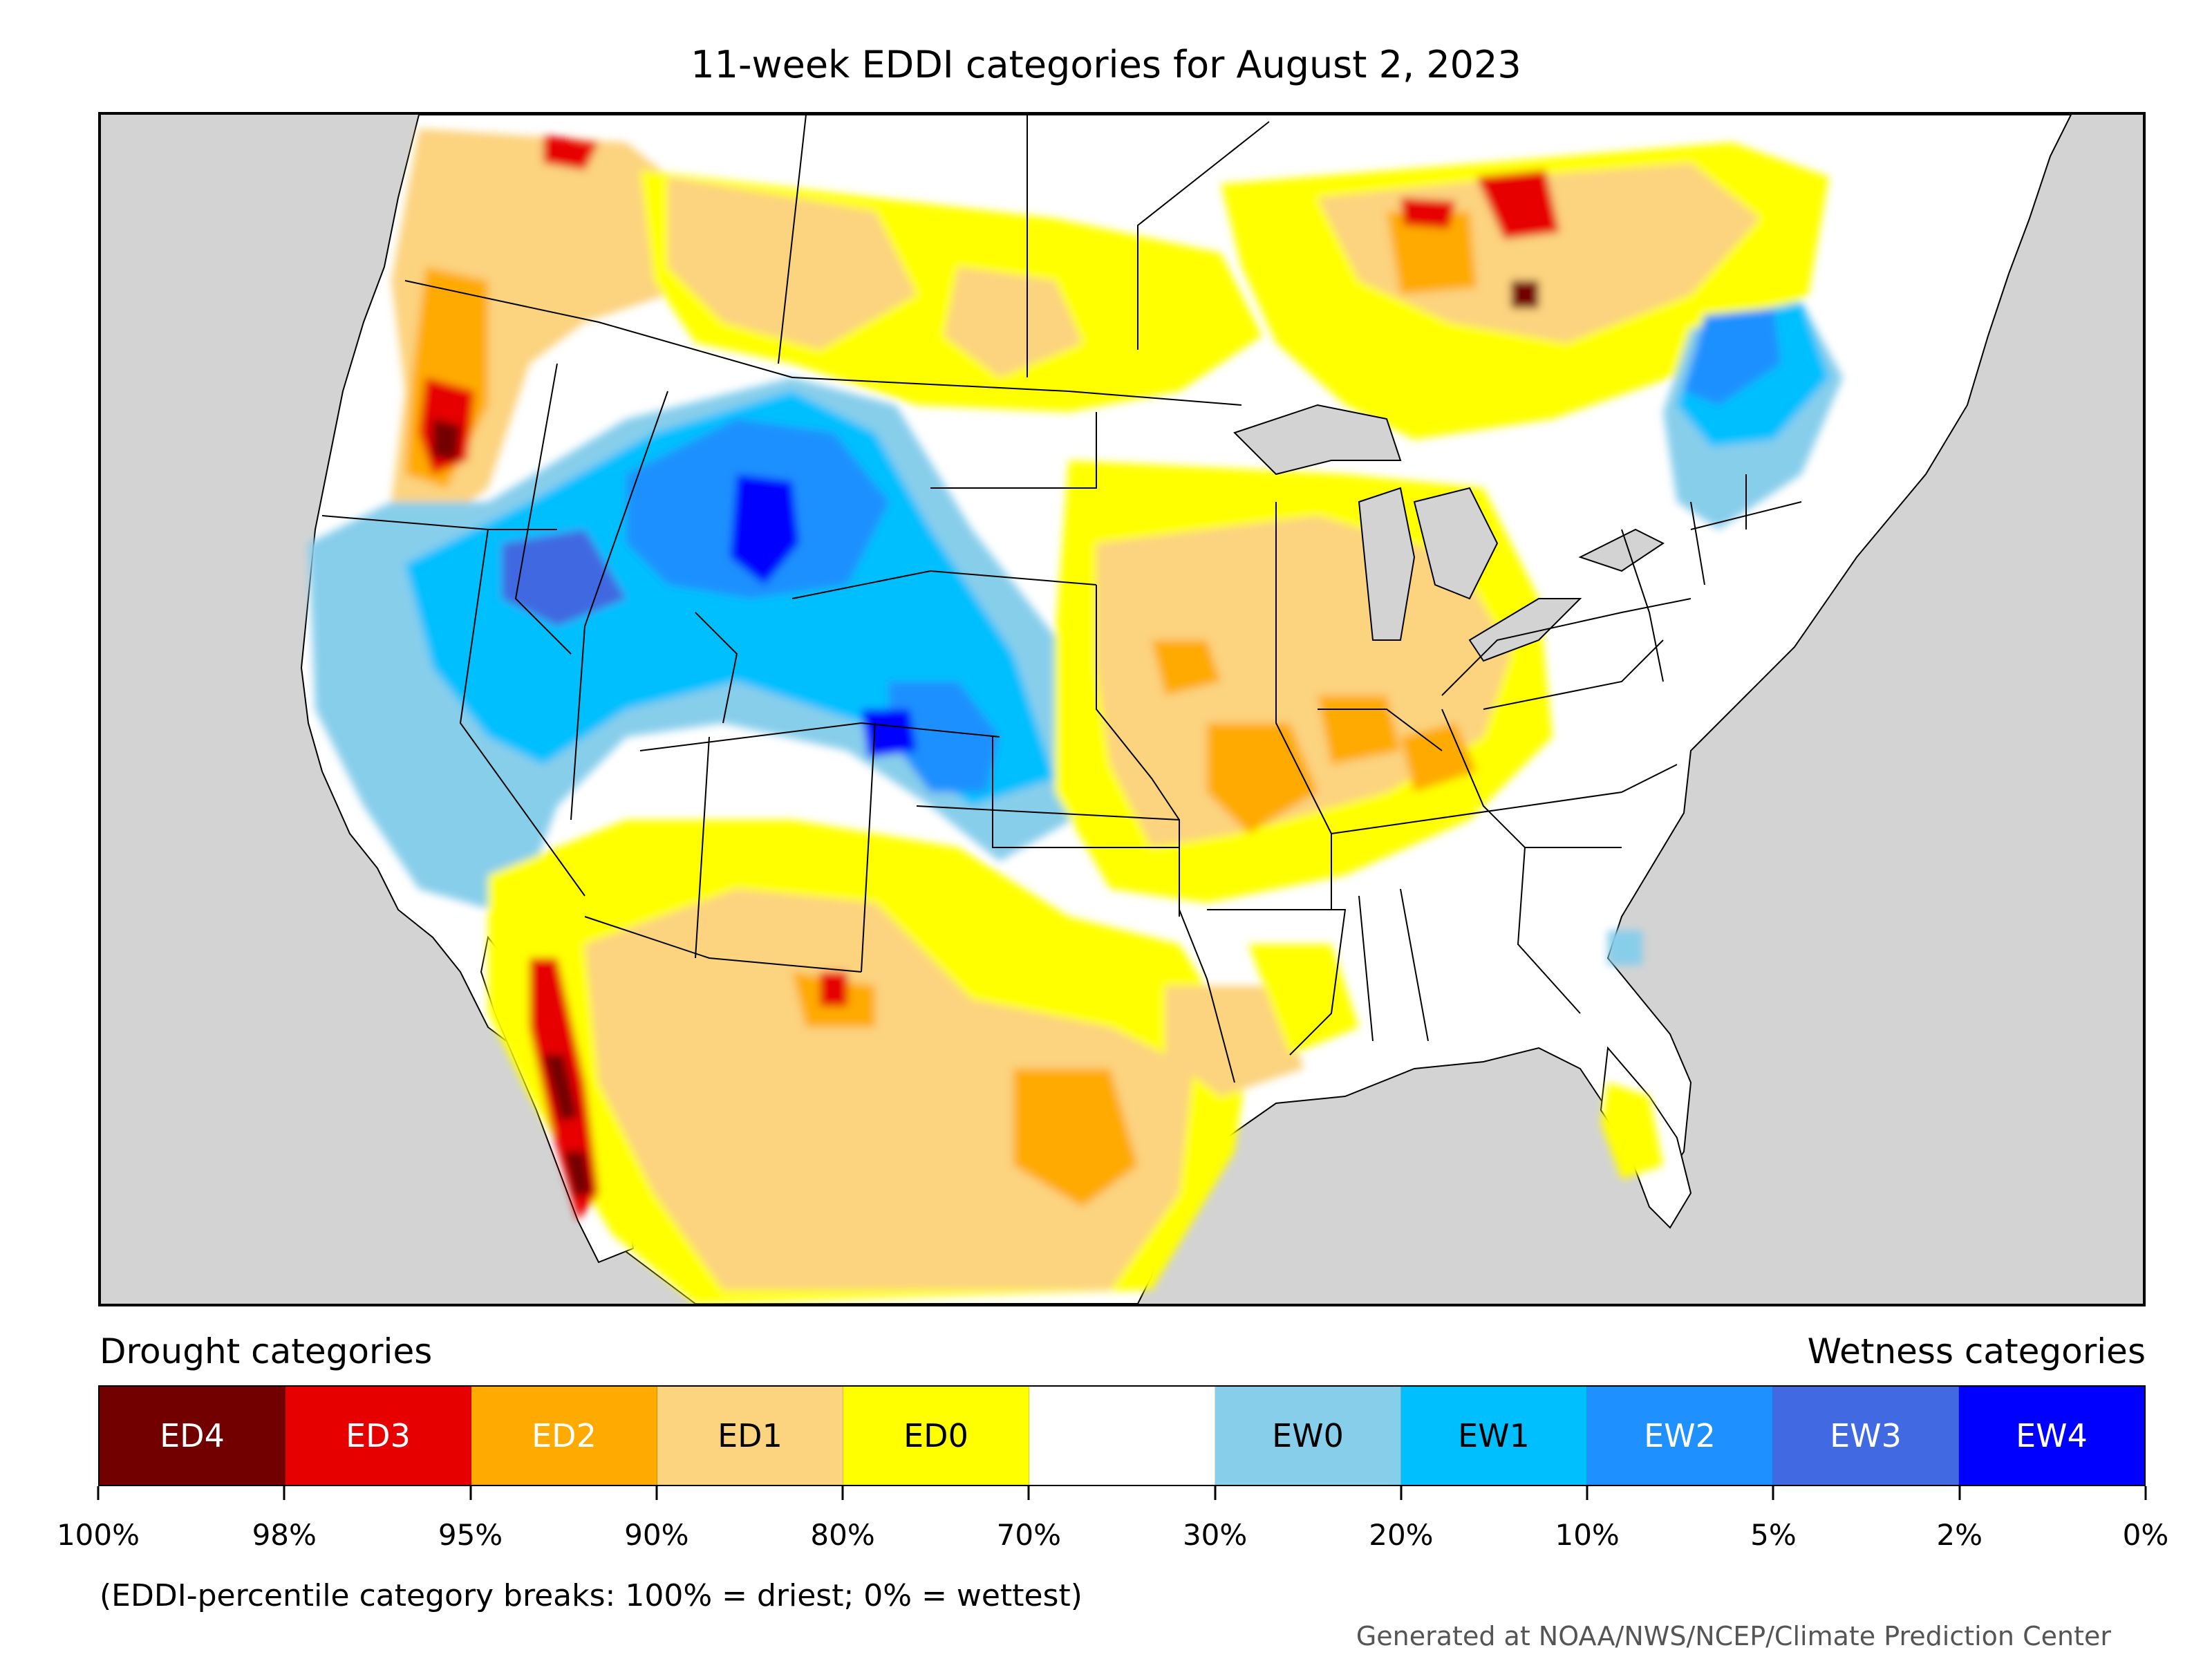 This screenshot has width=2212, height=1659. I want to click on legend-swatch-ed2: ED2, so click(564, 1436).